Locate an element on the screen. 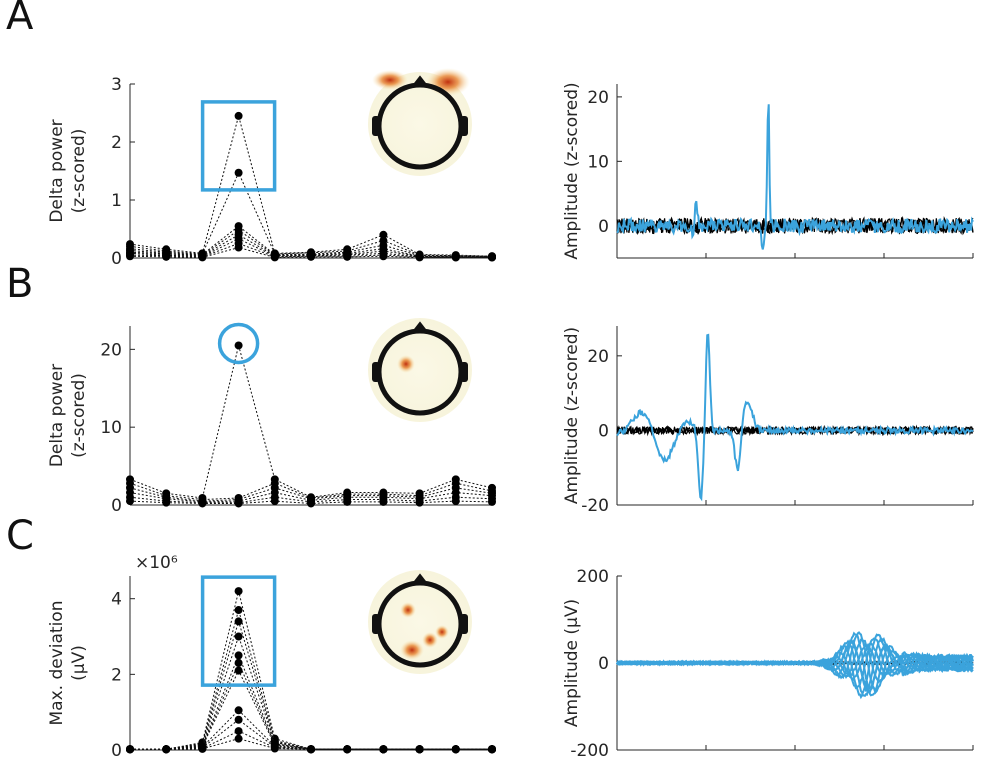  B-right-ear is located at coordinates (464, 372).